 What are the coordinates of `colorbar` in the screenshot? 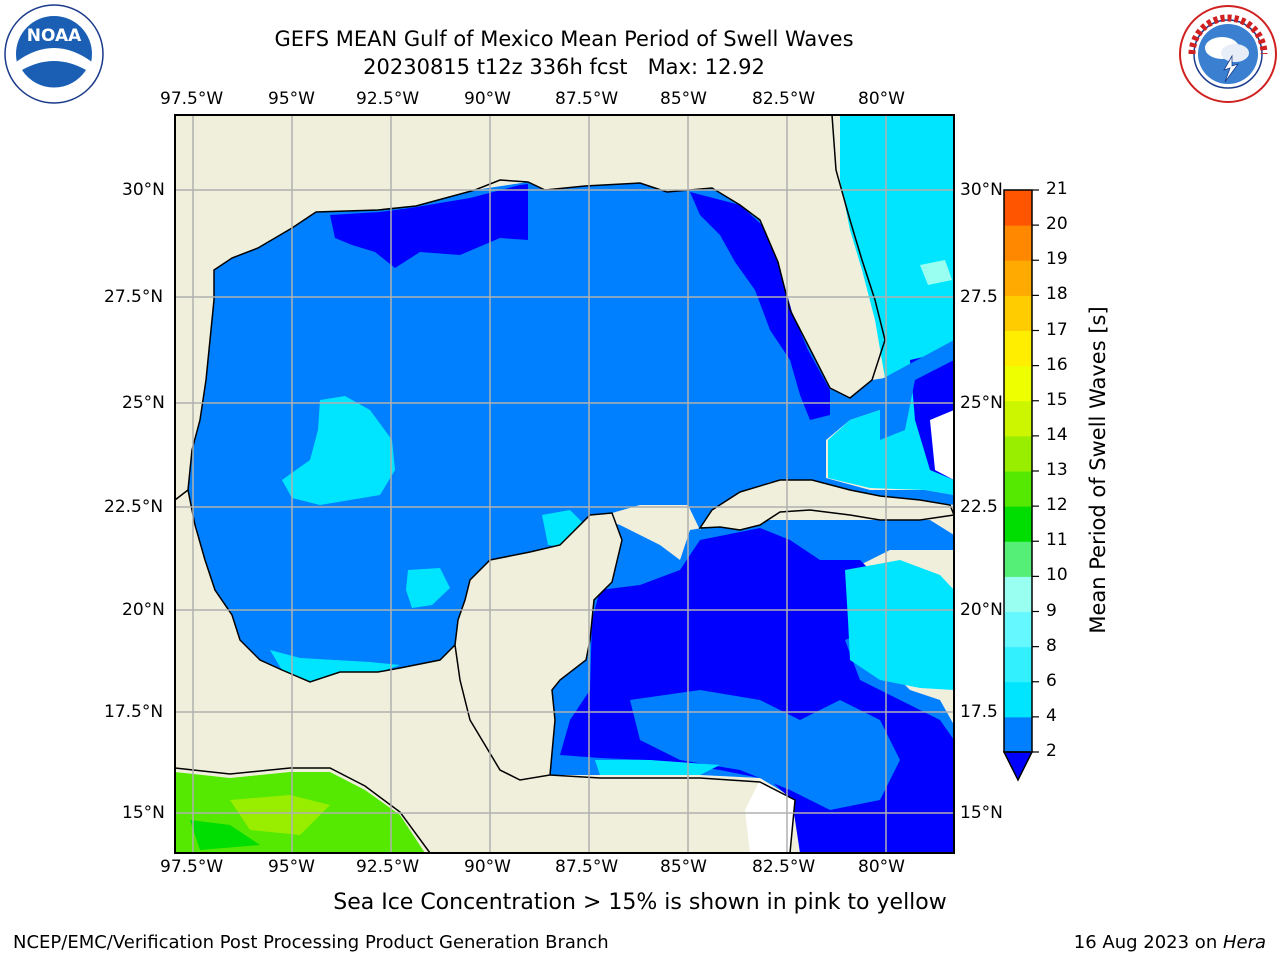 It's located at (1020, 485).